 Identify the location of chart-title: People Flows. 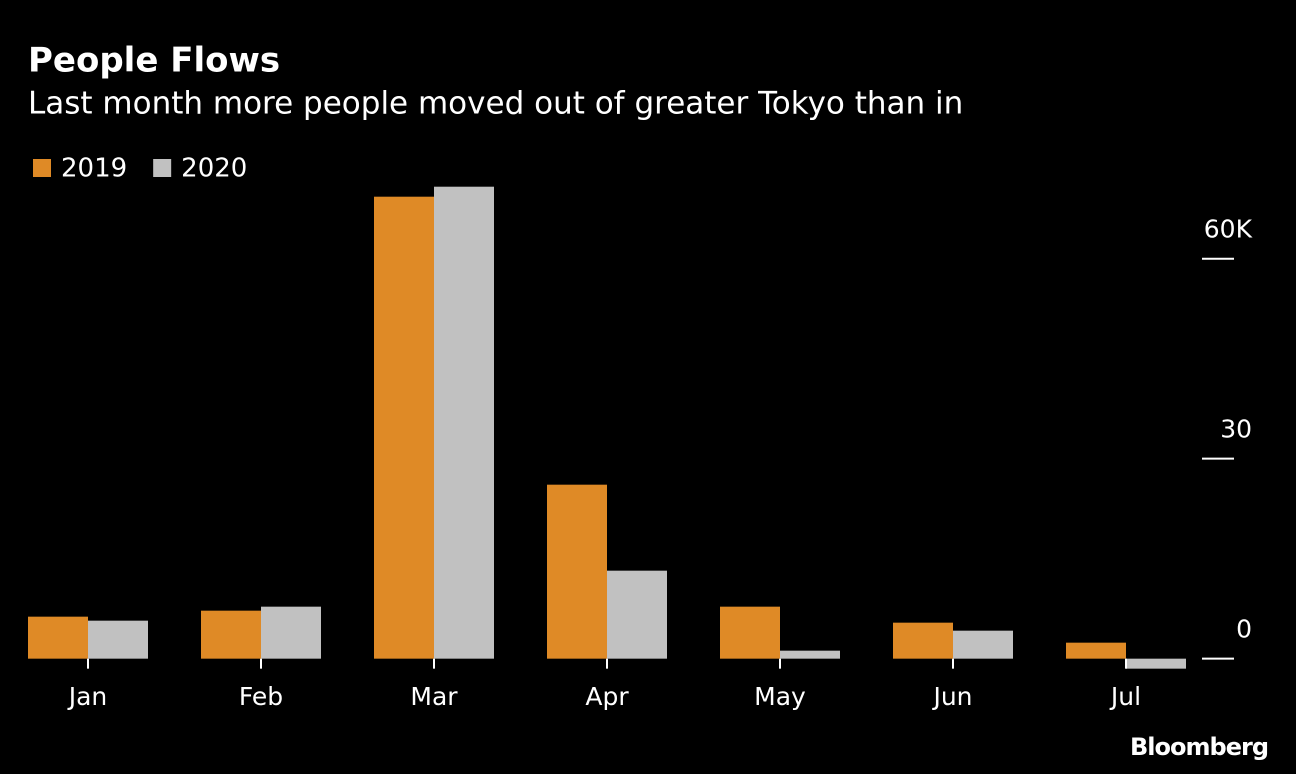
(154, 61).